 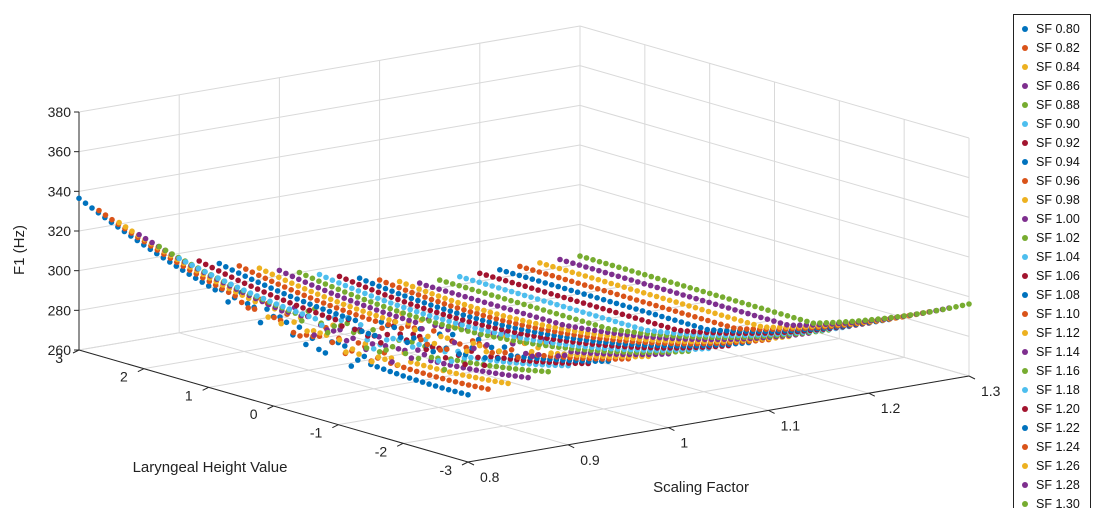 What do you see at coordinates (446, 470) in the screenshot?
I see `x-tick-label: -3` at bounding box center [446, 470].